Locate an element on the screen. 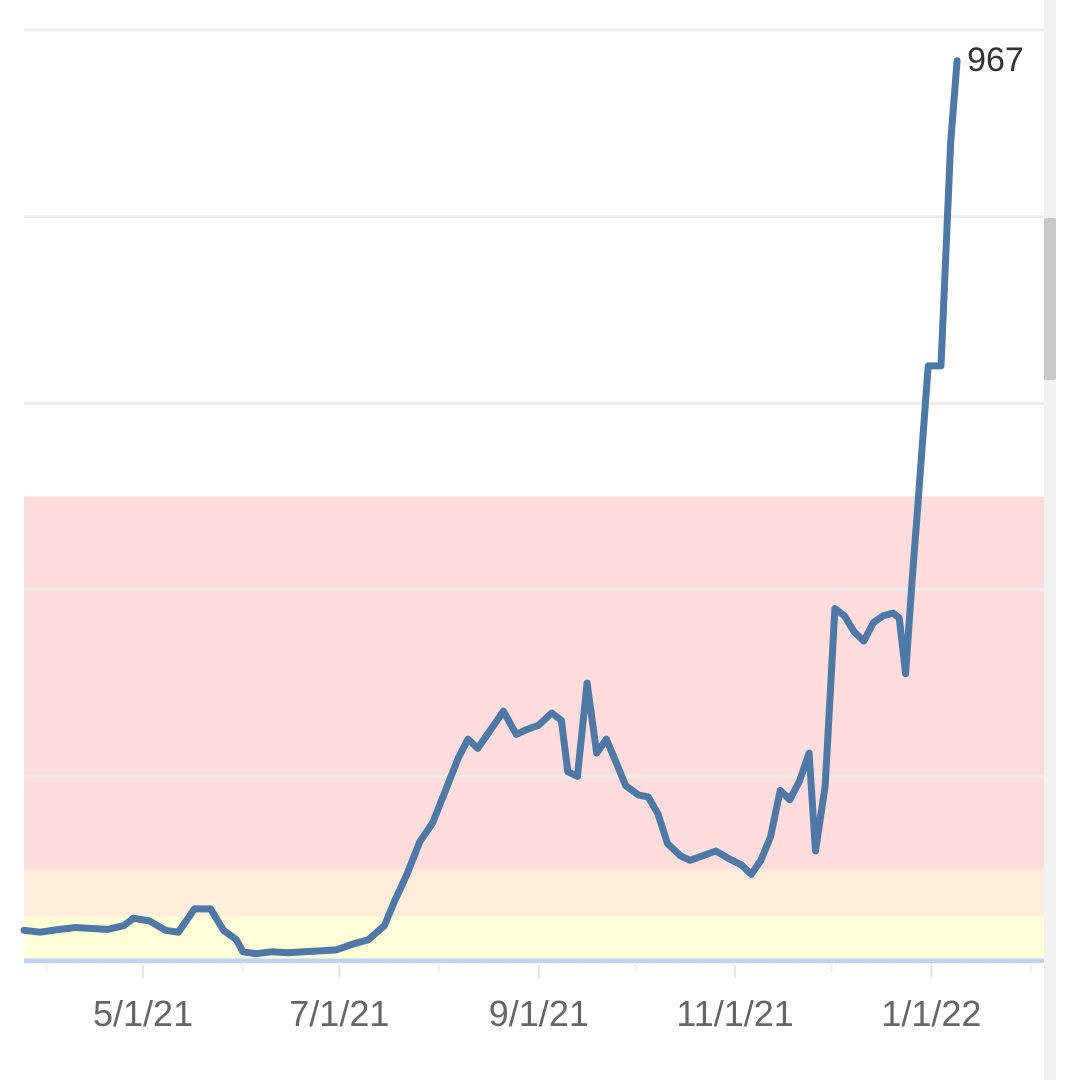 This screenshot has width=1080, height=1080. x-tick-label: 5/1/21 is located at coordinates (143, 1013).